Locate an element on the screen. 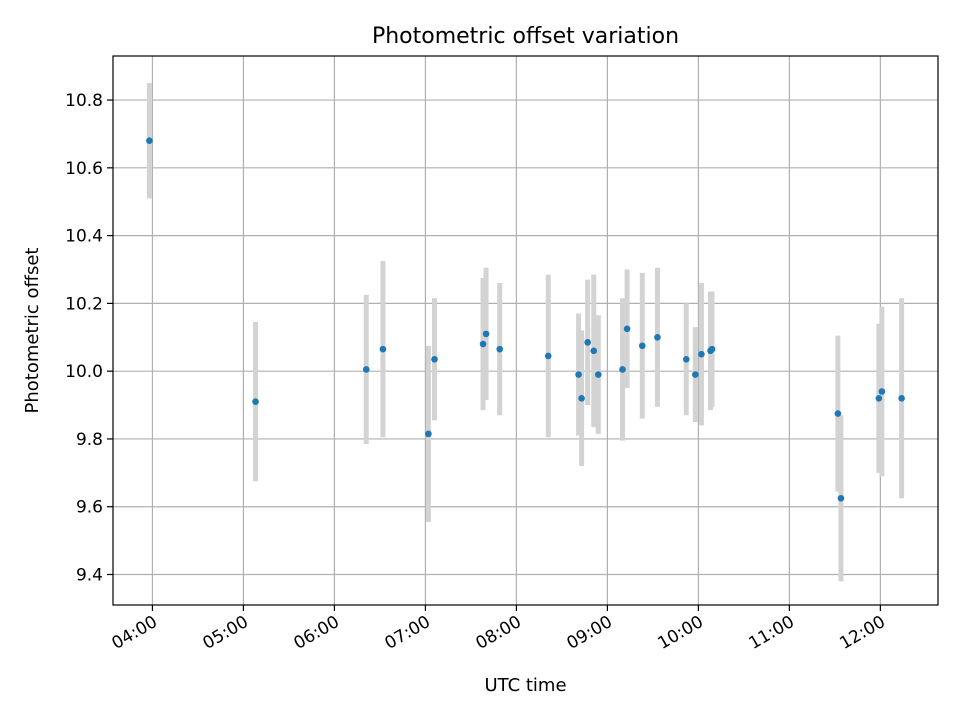  y-tick-label: 9.8 is located at coordinates (89, 440).